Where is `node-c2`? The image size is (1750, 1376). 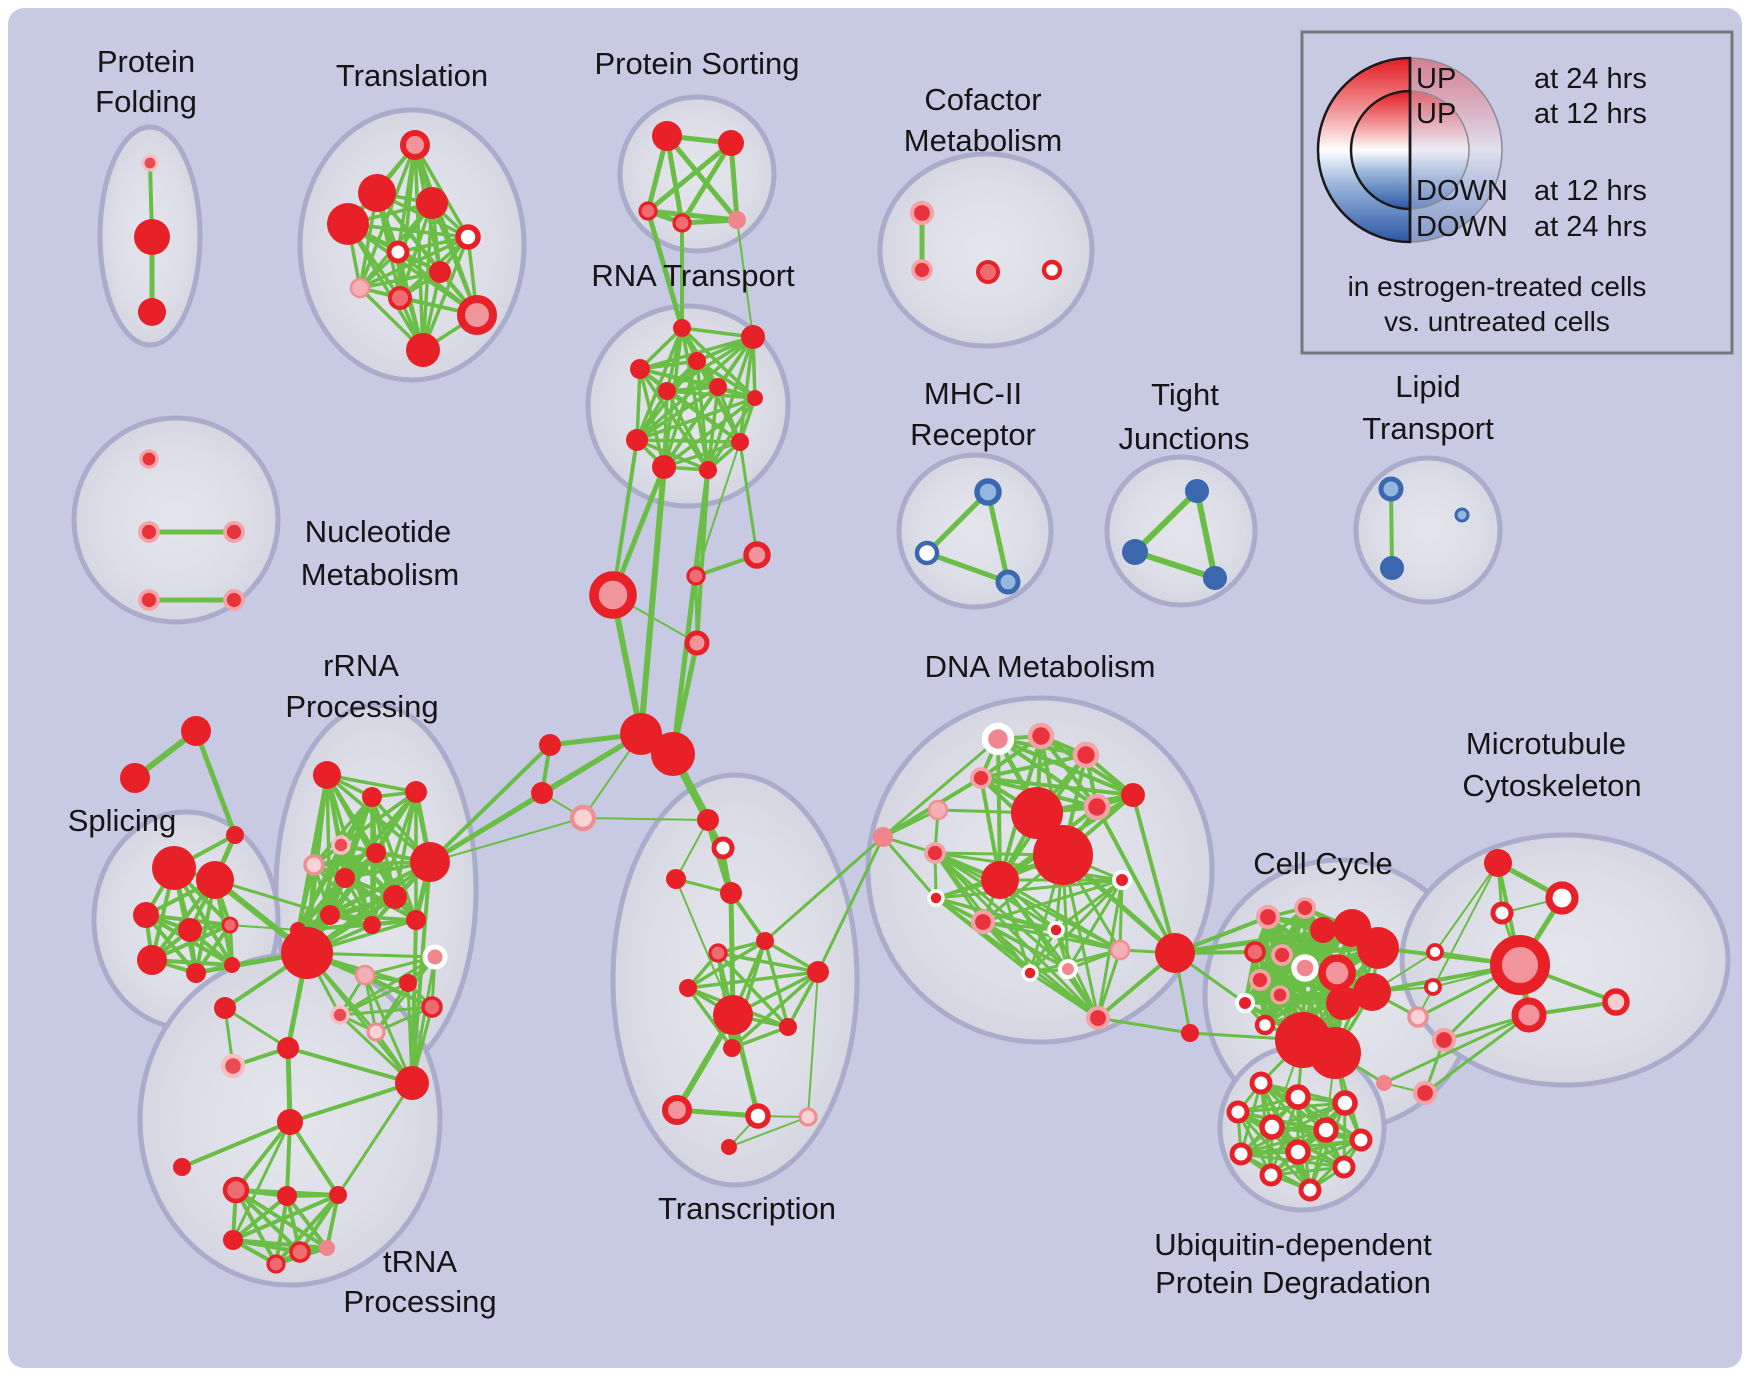 node-c2 is located at coordinates (1305, 908).